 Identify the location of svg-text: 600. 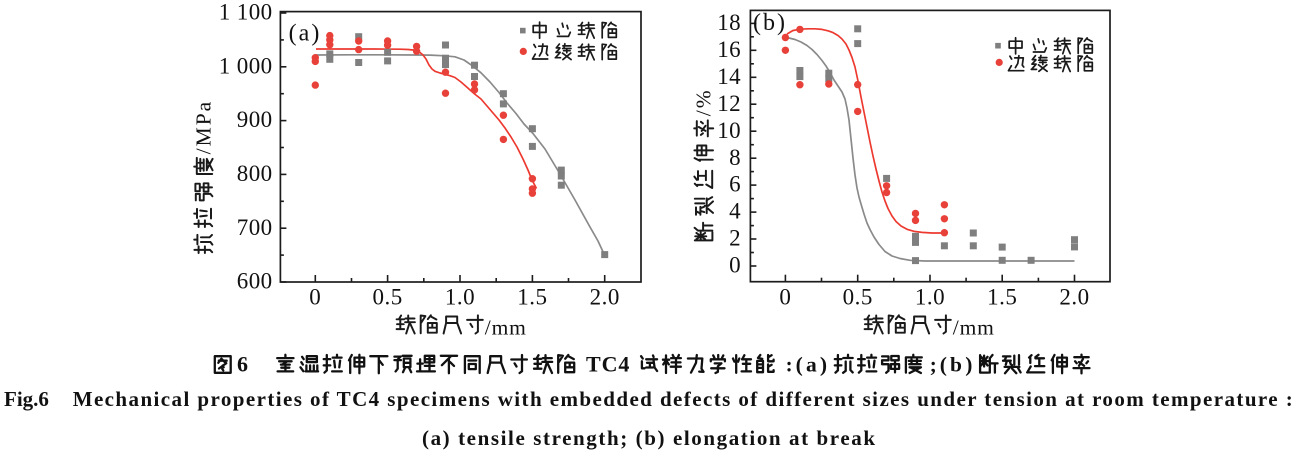
(255, 281).